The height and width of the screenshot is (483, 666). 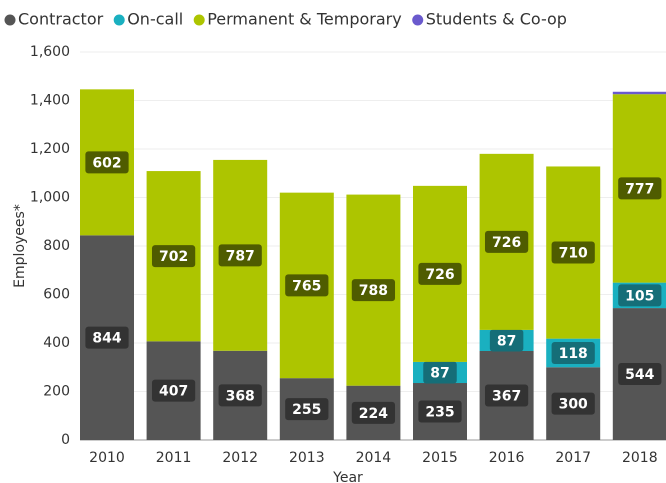 What do you see at coordinates (155, 19) in the screenshot?
I see `legend-label: On-call` at bounding box center [155, 19].